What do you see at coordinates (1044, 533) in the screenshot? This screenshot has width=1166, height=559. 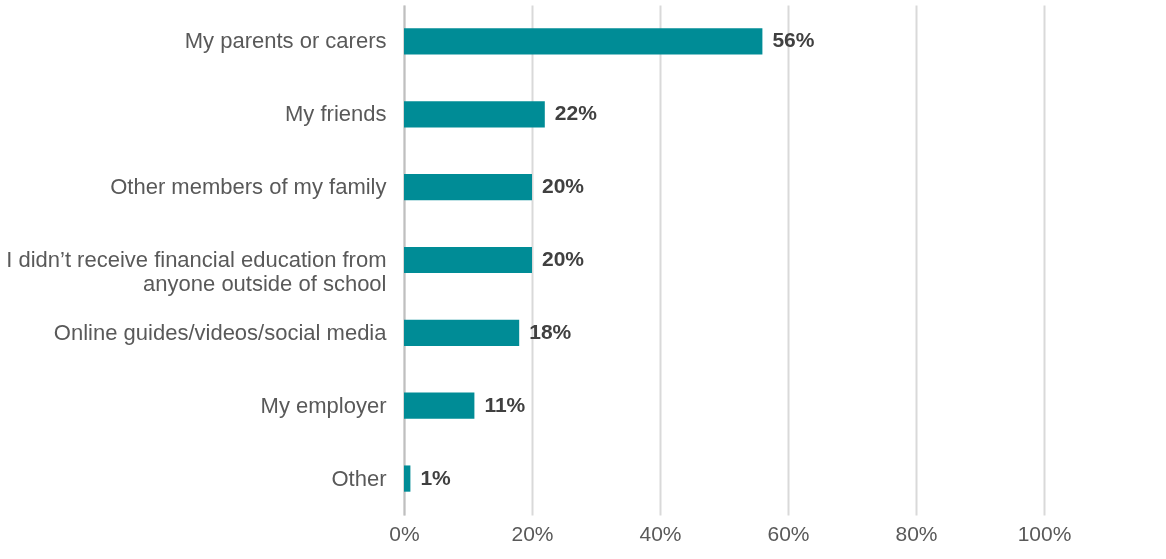 I see `x-tick-label: 100%` at bounding box center [1044, 533].